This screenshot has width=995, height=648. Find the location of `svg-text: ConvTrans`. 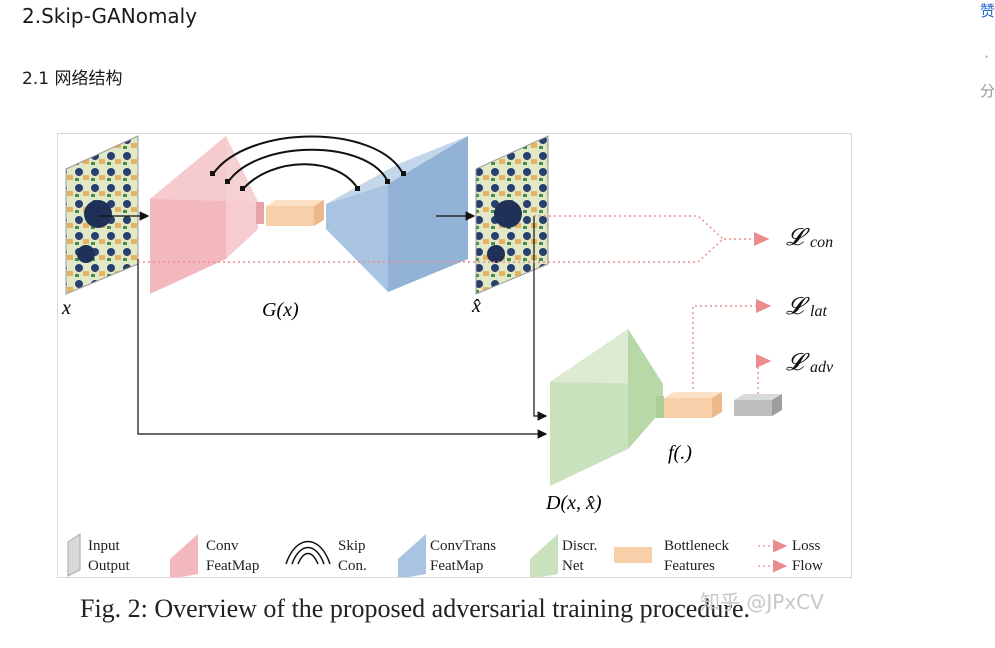

svg-text: ConvTrans is located at coordinates (463, 546).